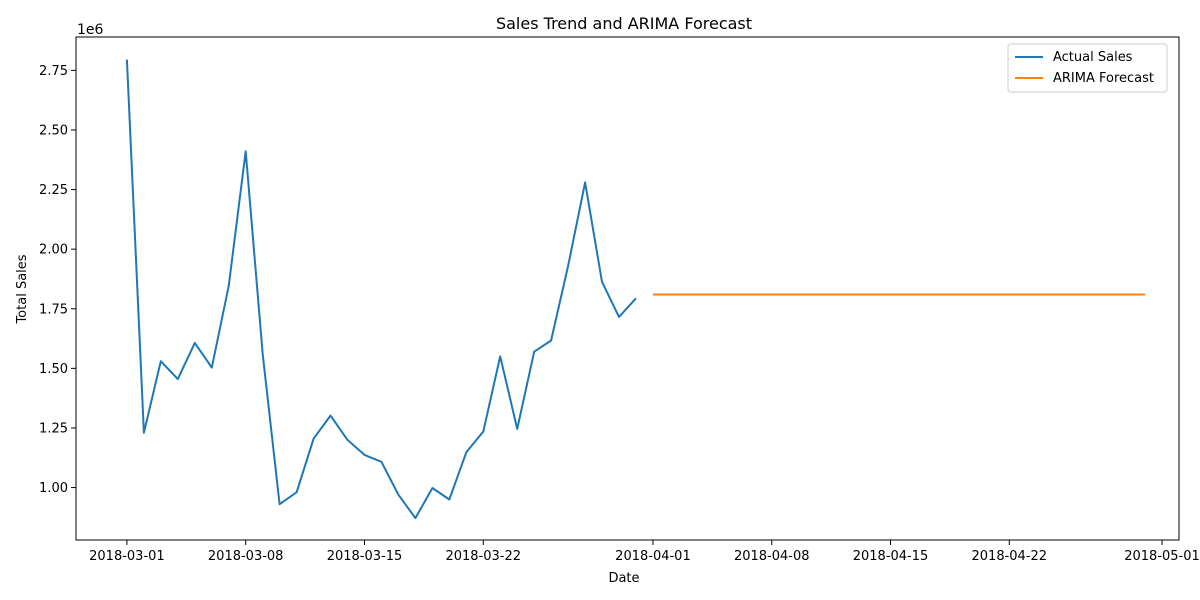 The height and width of the screenshot is (600, 1200). What do you see at coordinates (623, 578) in the screenshot?
I see `x-axis-label: Date` at bounding box center [623, 578].